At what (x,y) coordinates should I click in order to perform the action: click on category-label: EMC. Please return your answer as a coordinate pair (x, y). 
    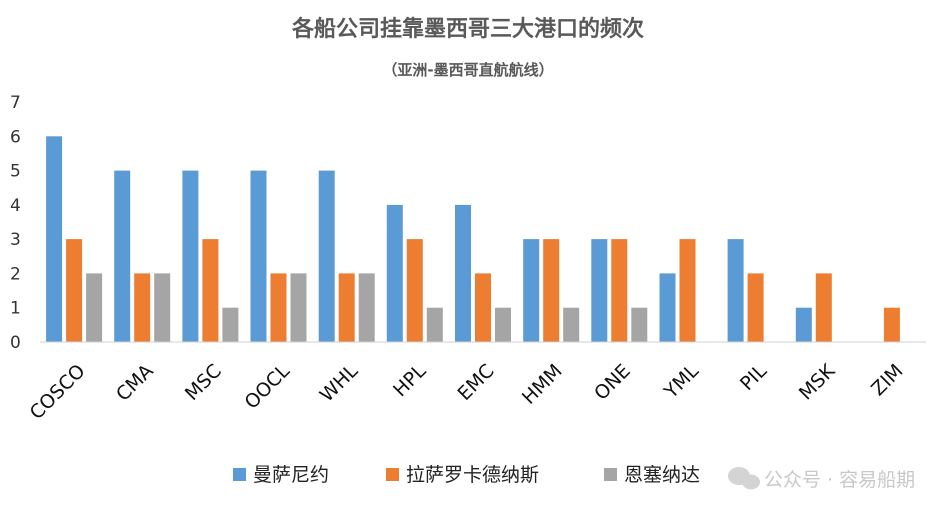
    Looking at the image, I should click on (476, 382).